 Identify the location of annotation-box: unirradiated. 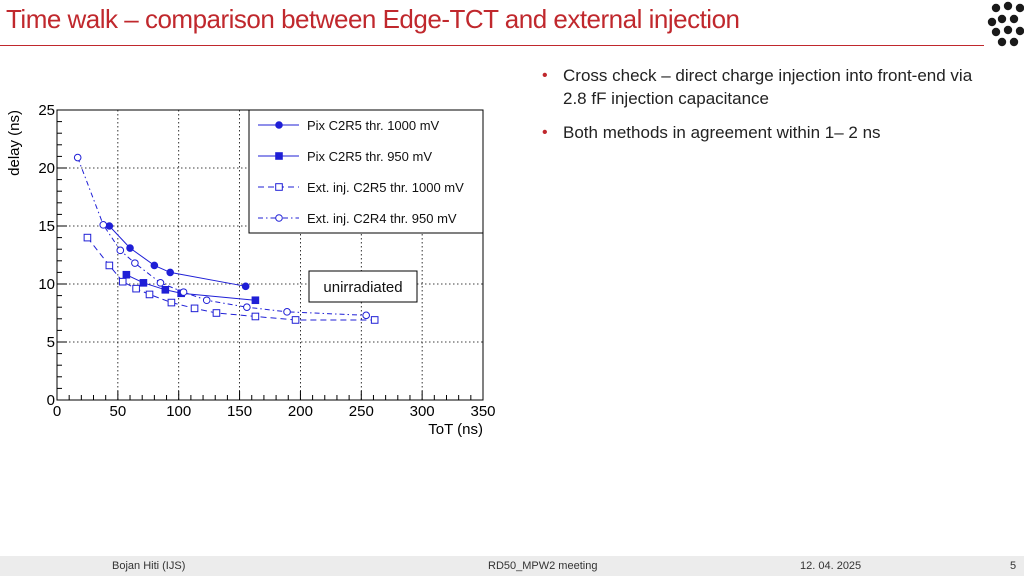
(363, 286).